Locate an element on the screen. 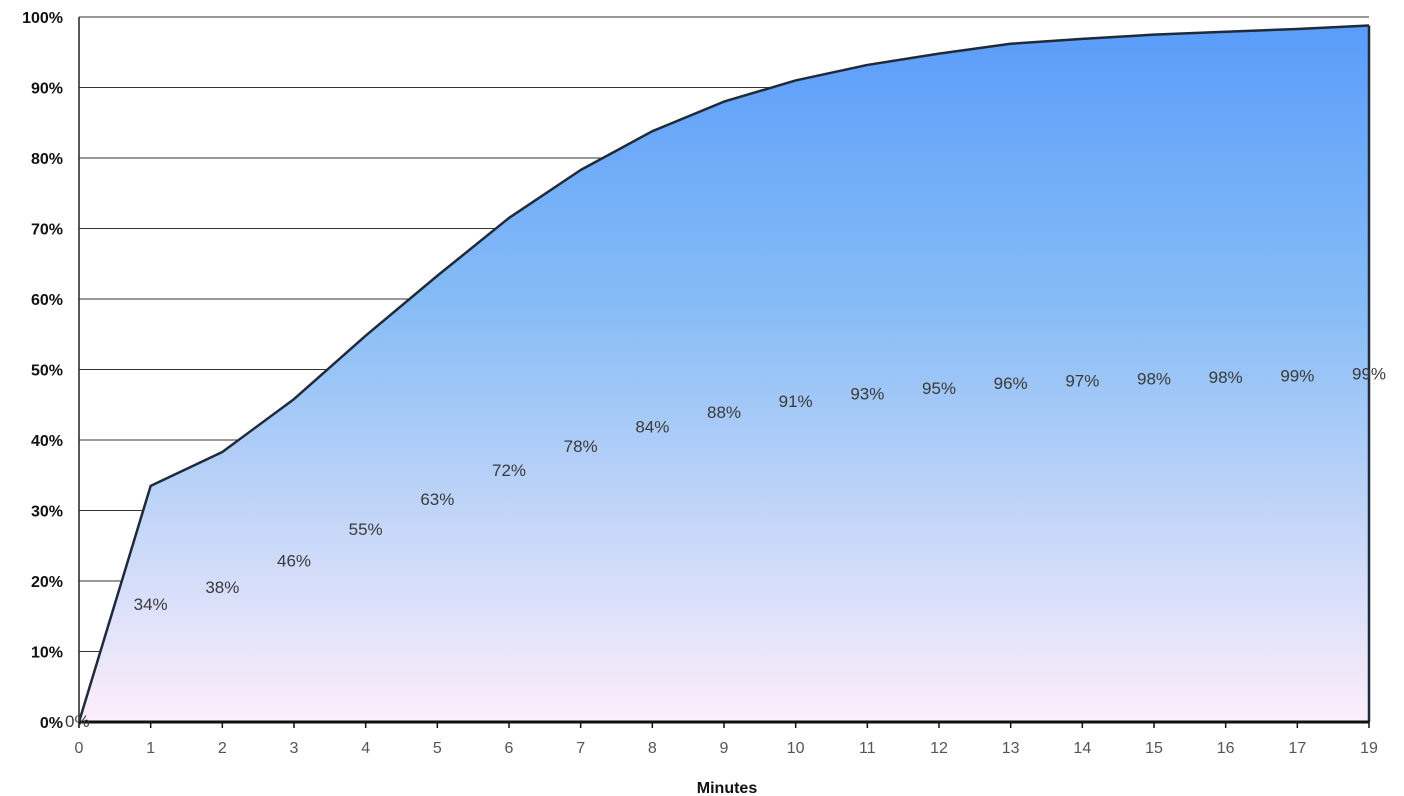 This screenshot has width=1404, height=796. data-label: 93% is located at coordinates (867, 393).